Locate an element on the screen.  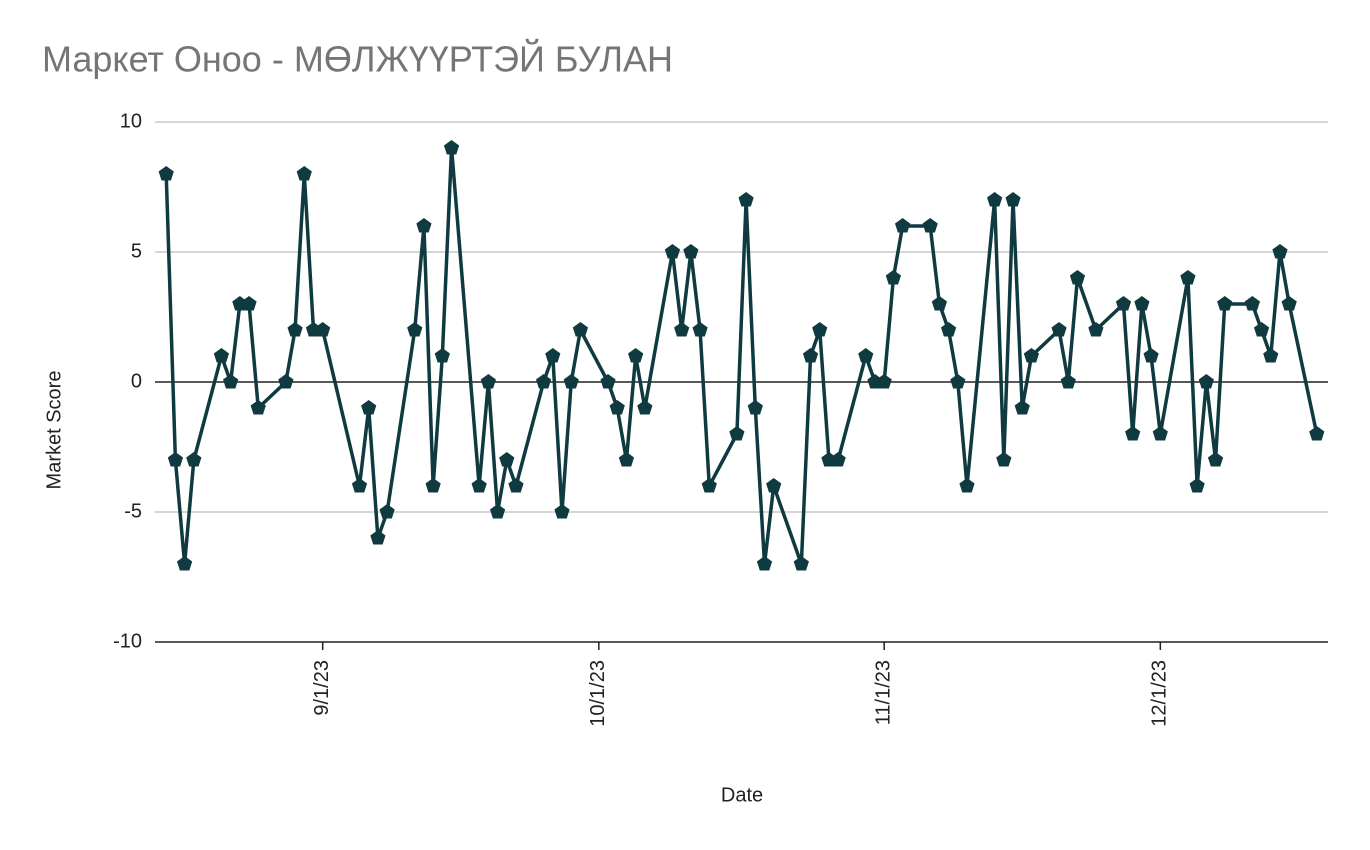
y-tick-label: 5 is located at coordinates (136, 251).